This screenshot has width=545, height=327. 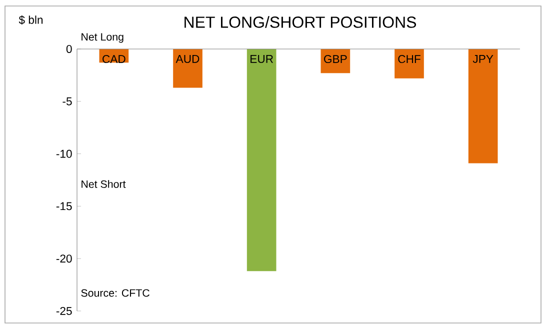 I want to click on x-tick-label: CHF, so click(x=409, y=59).